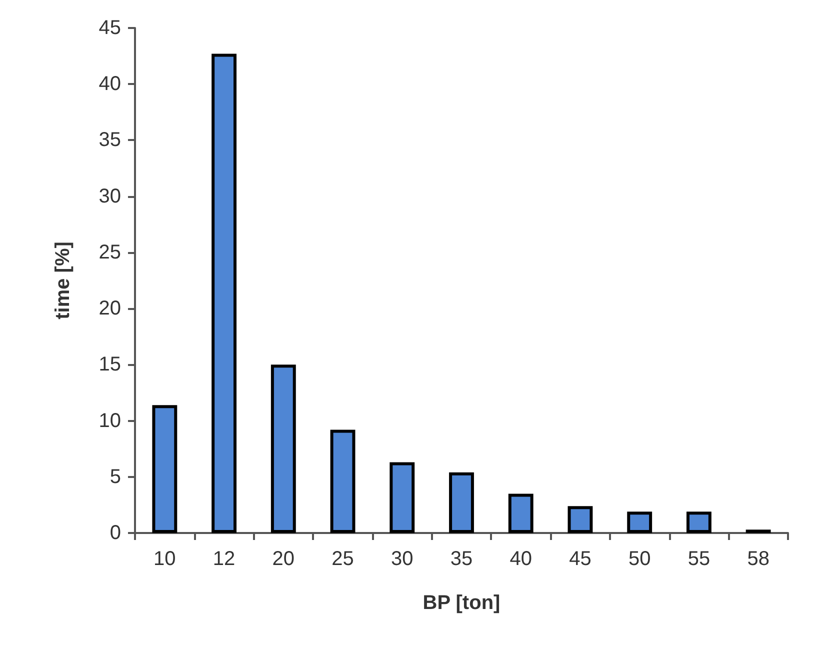  Describe the element at coordinates (165, 559) in the screenshot. I see `x-tick-label: 10` at that location.